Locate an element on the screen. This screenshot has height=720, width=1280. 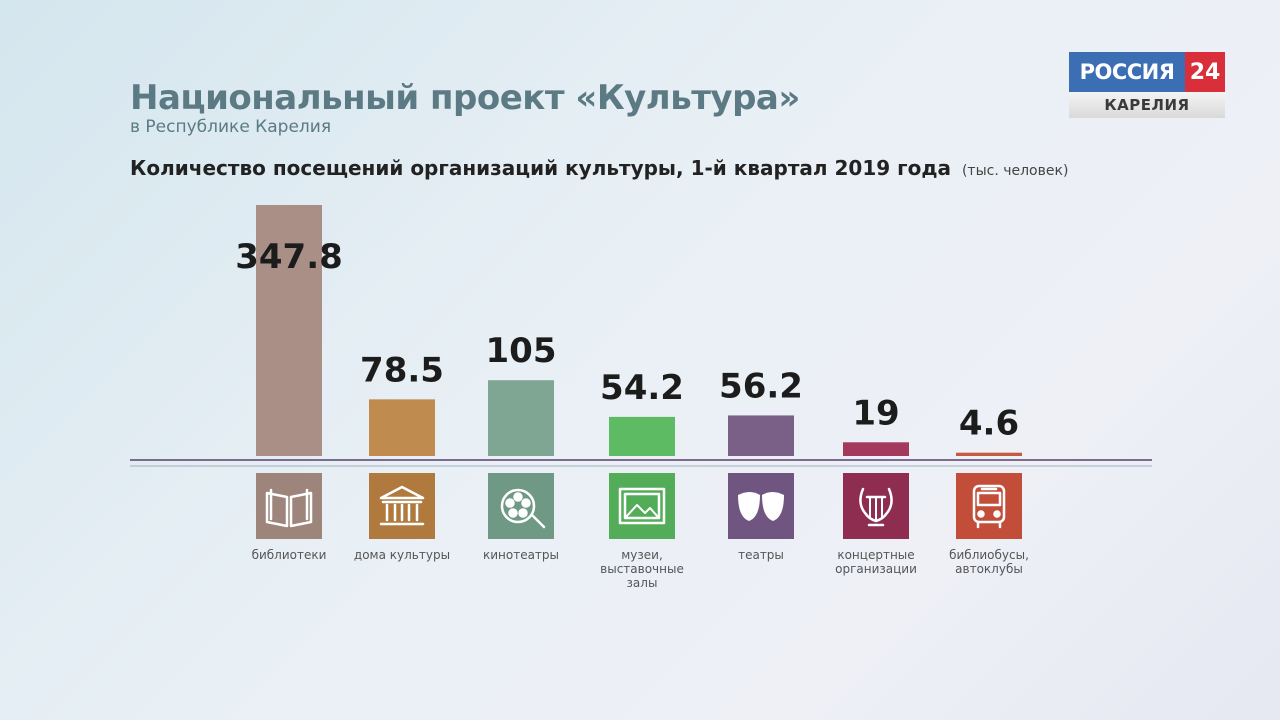
tick-label: театры is located at coordinates (761, 555).